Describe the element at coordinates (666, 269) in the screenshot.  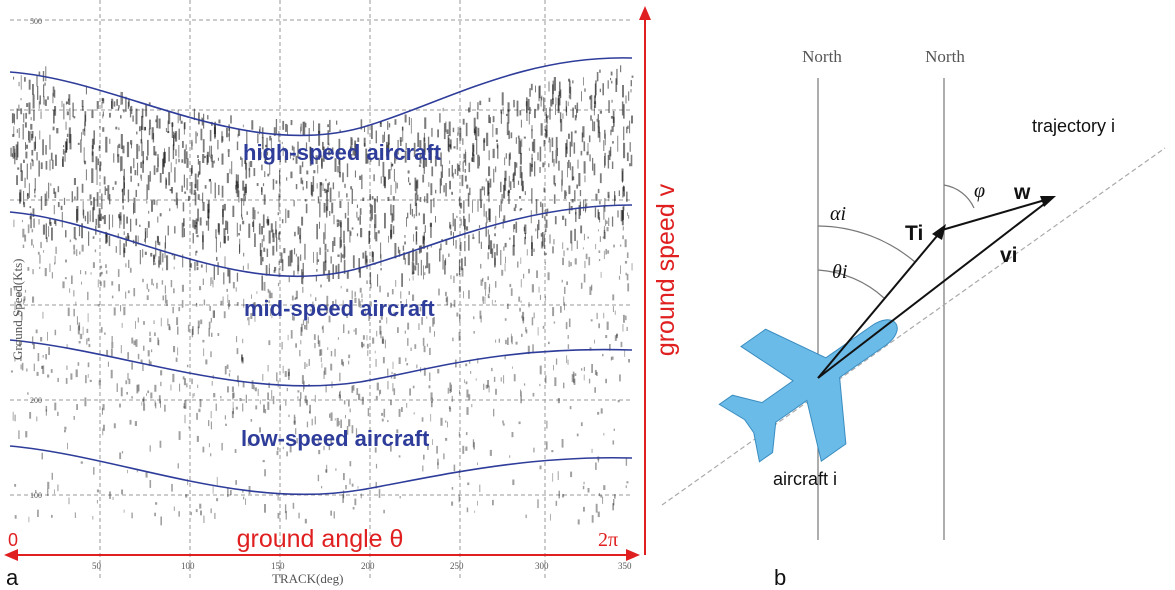
I see `red-y-label: ground speed v` at that location.